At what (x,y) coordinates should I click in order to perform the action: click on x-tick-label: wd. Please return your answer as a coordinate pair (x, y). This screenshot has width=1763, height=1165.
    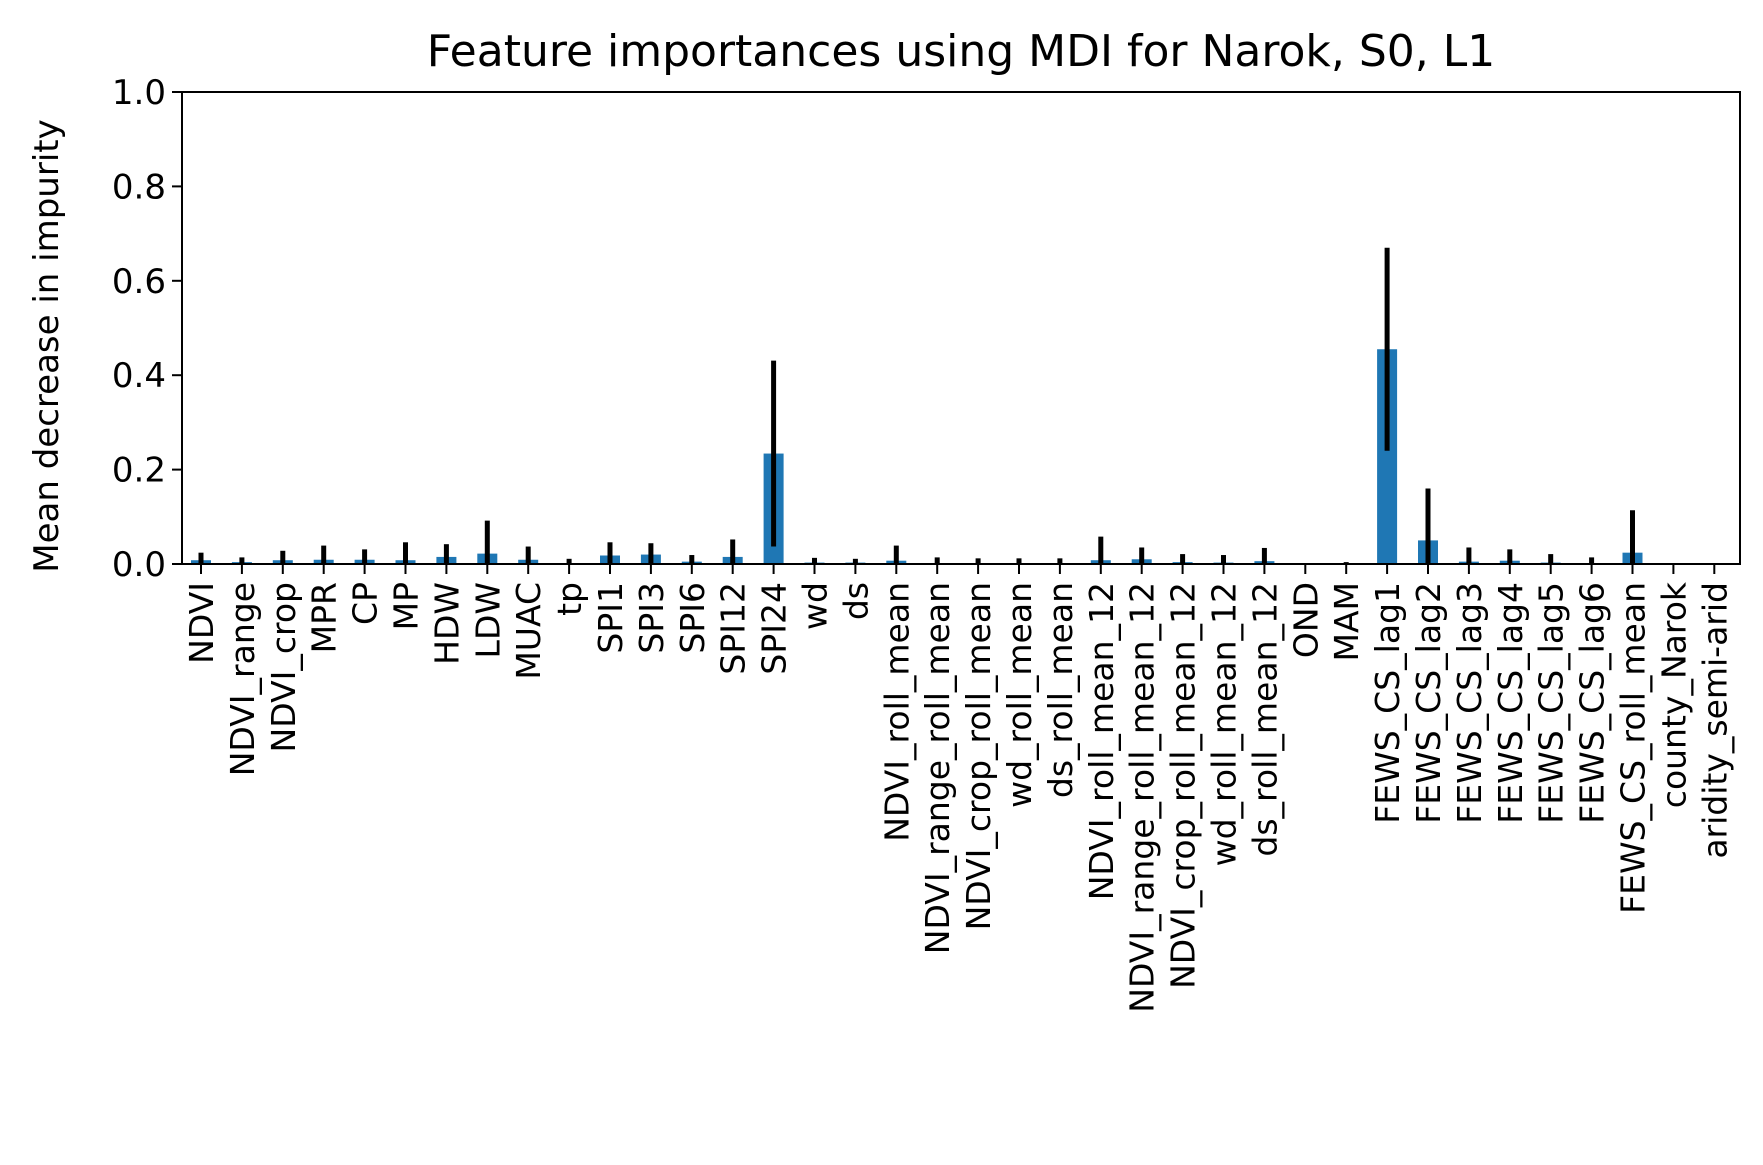
    Looking at the image, I should click on (815, 606).